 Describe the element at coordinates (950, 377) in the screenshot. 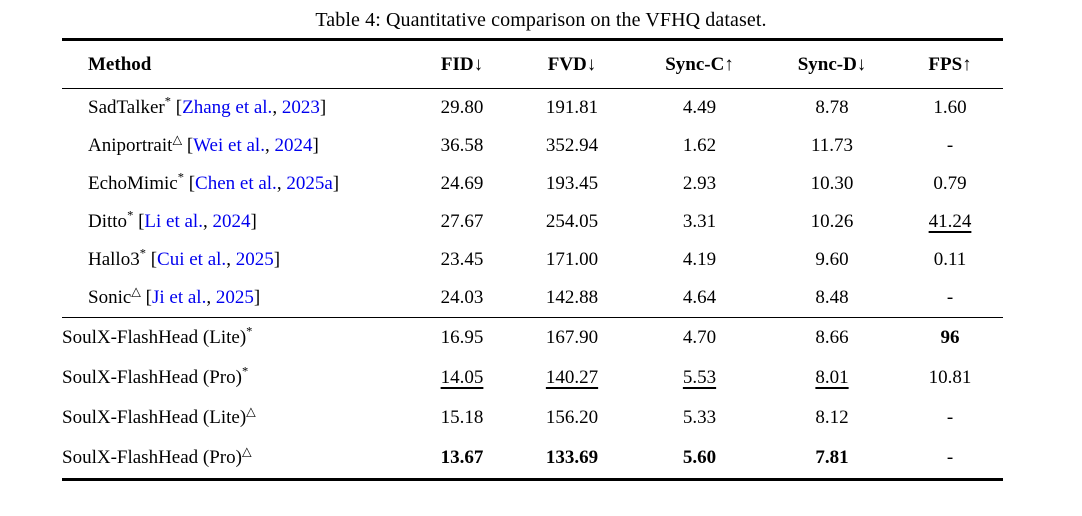

I see `value-cell: 10.81` at that location.